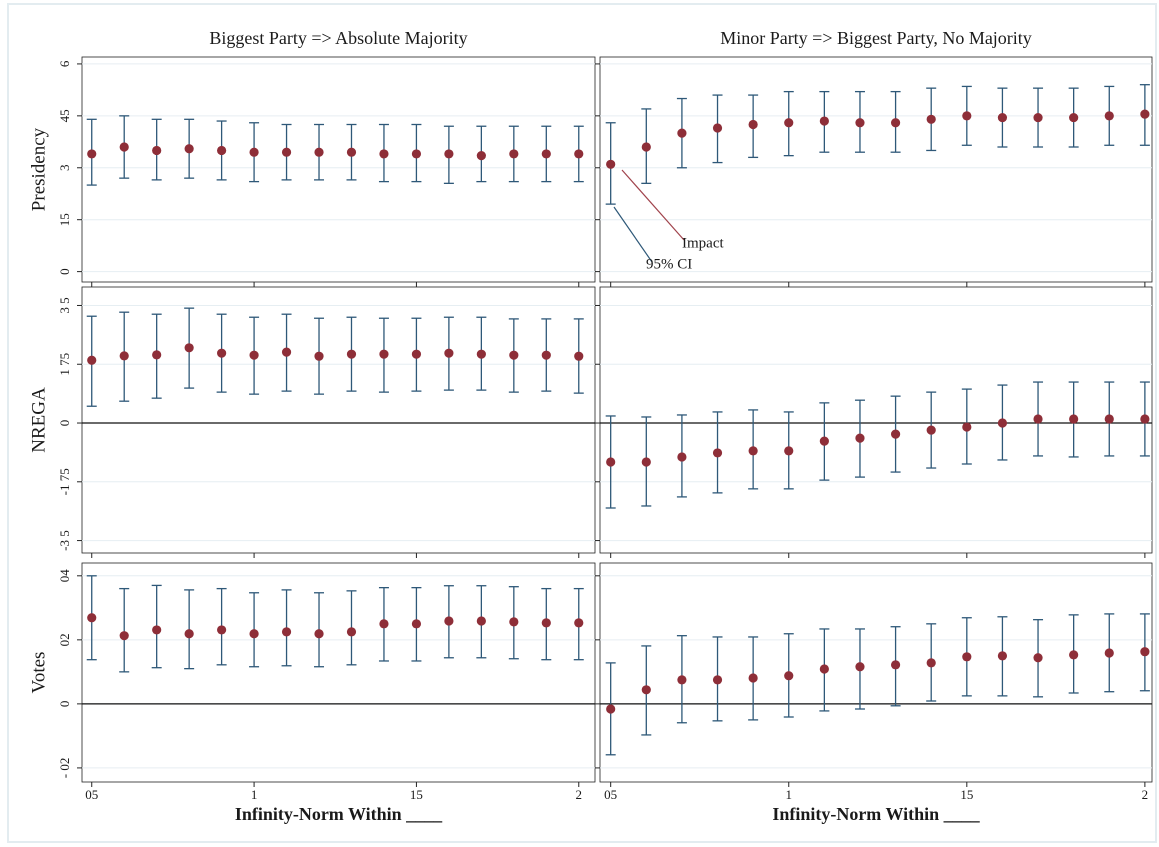  What do you see at coordinates (64, 768) in the screenshot?
I see `y-tick-label: - 02` at bounding box center [64, 768].